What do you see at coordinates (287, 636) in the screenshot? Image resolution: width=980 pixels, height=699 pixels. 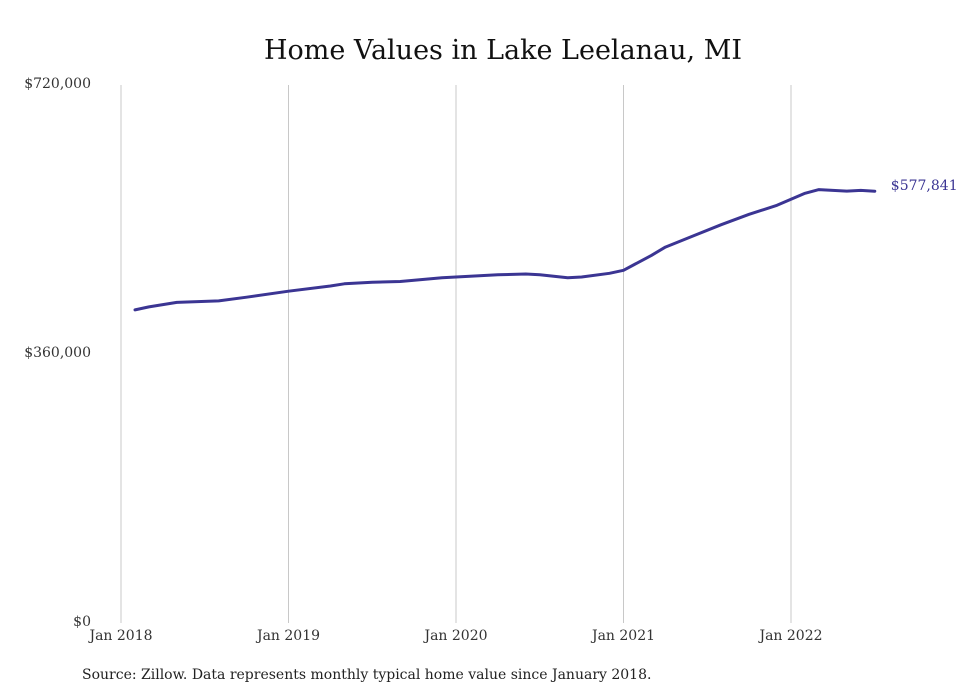 I see `x-tick-label: Jan 2019` at bounding box center [287, 636].